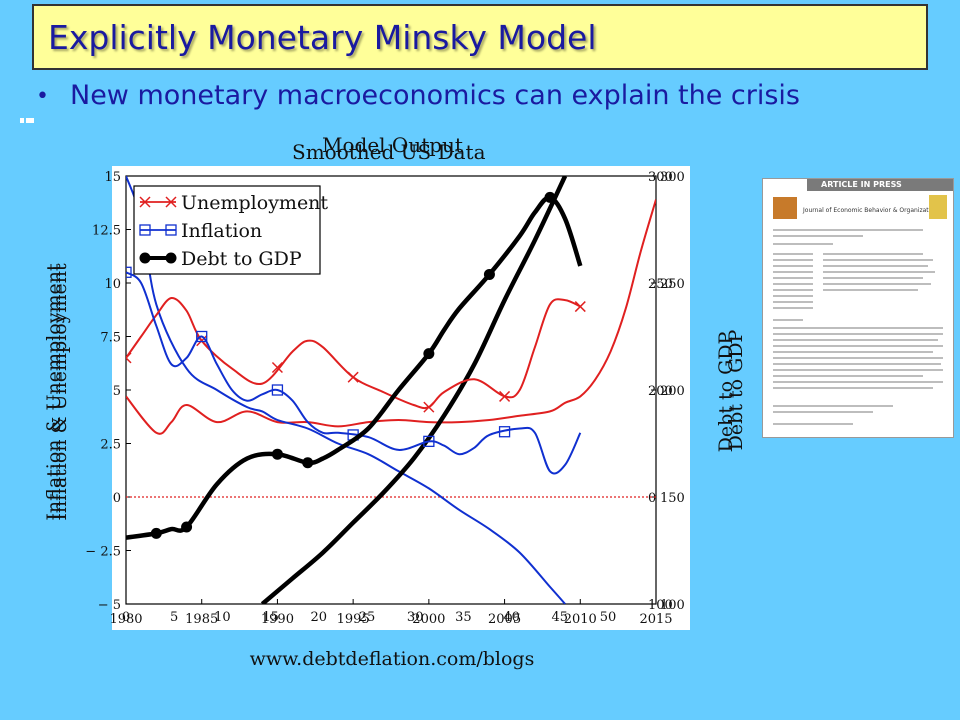 This screenshot has height=720, width=960. I want to click on x-model-tick-label: 20, so click(319, 617).